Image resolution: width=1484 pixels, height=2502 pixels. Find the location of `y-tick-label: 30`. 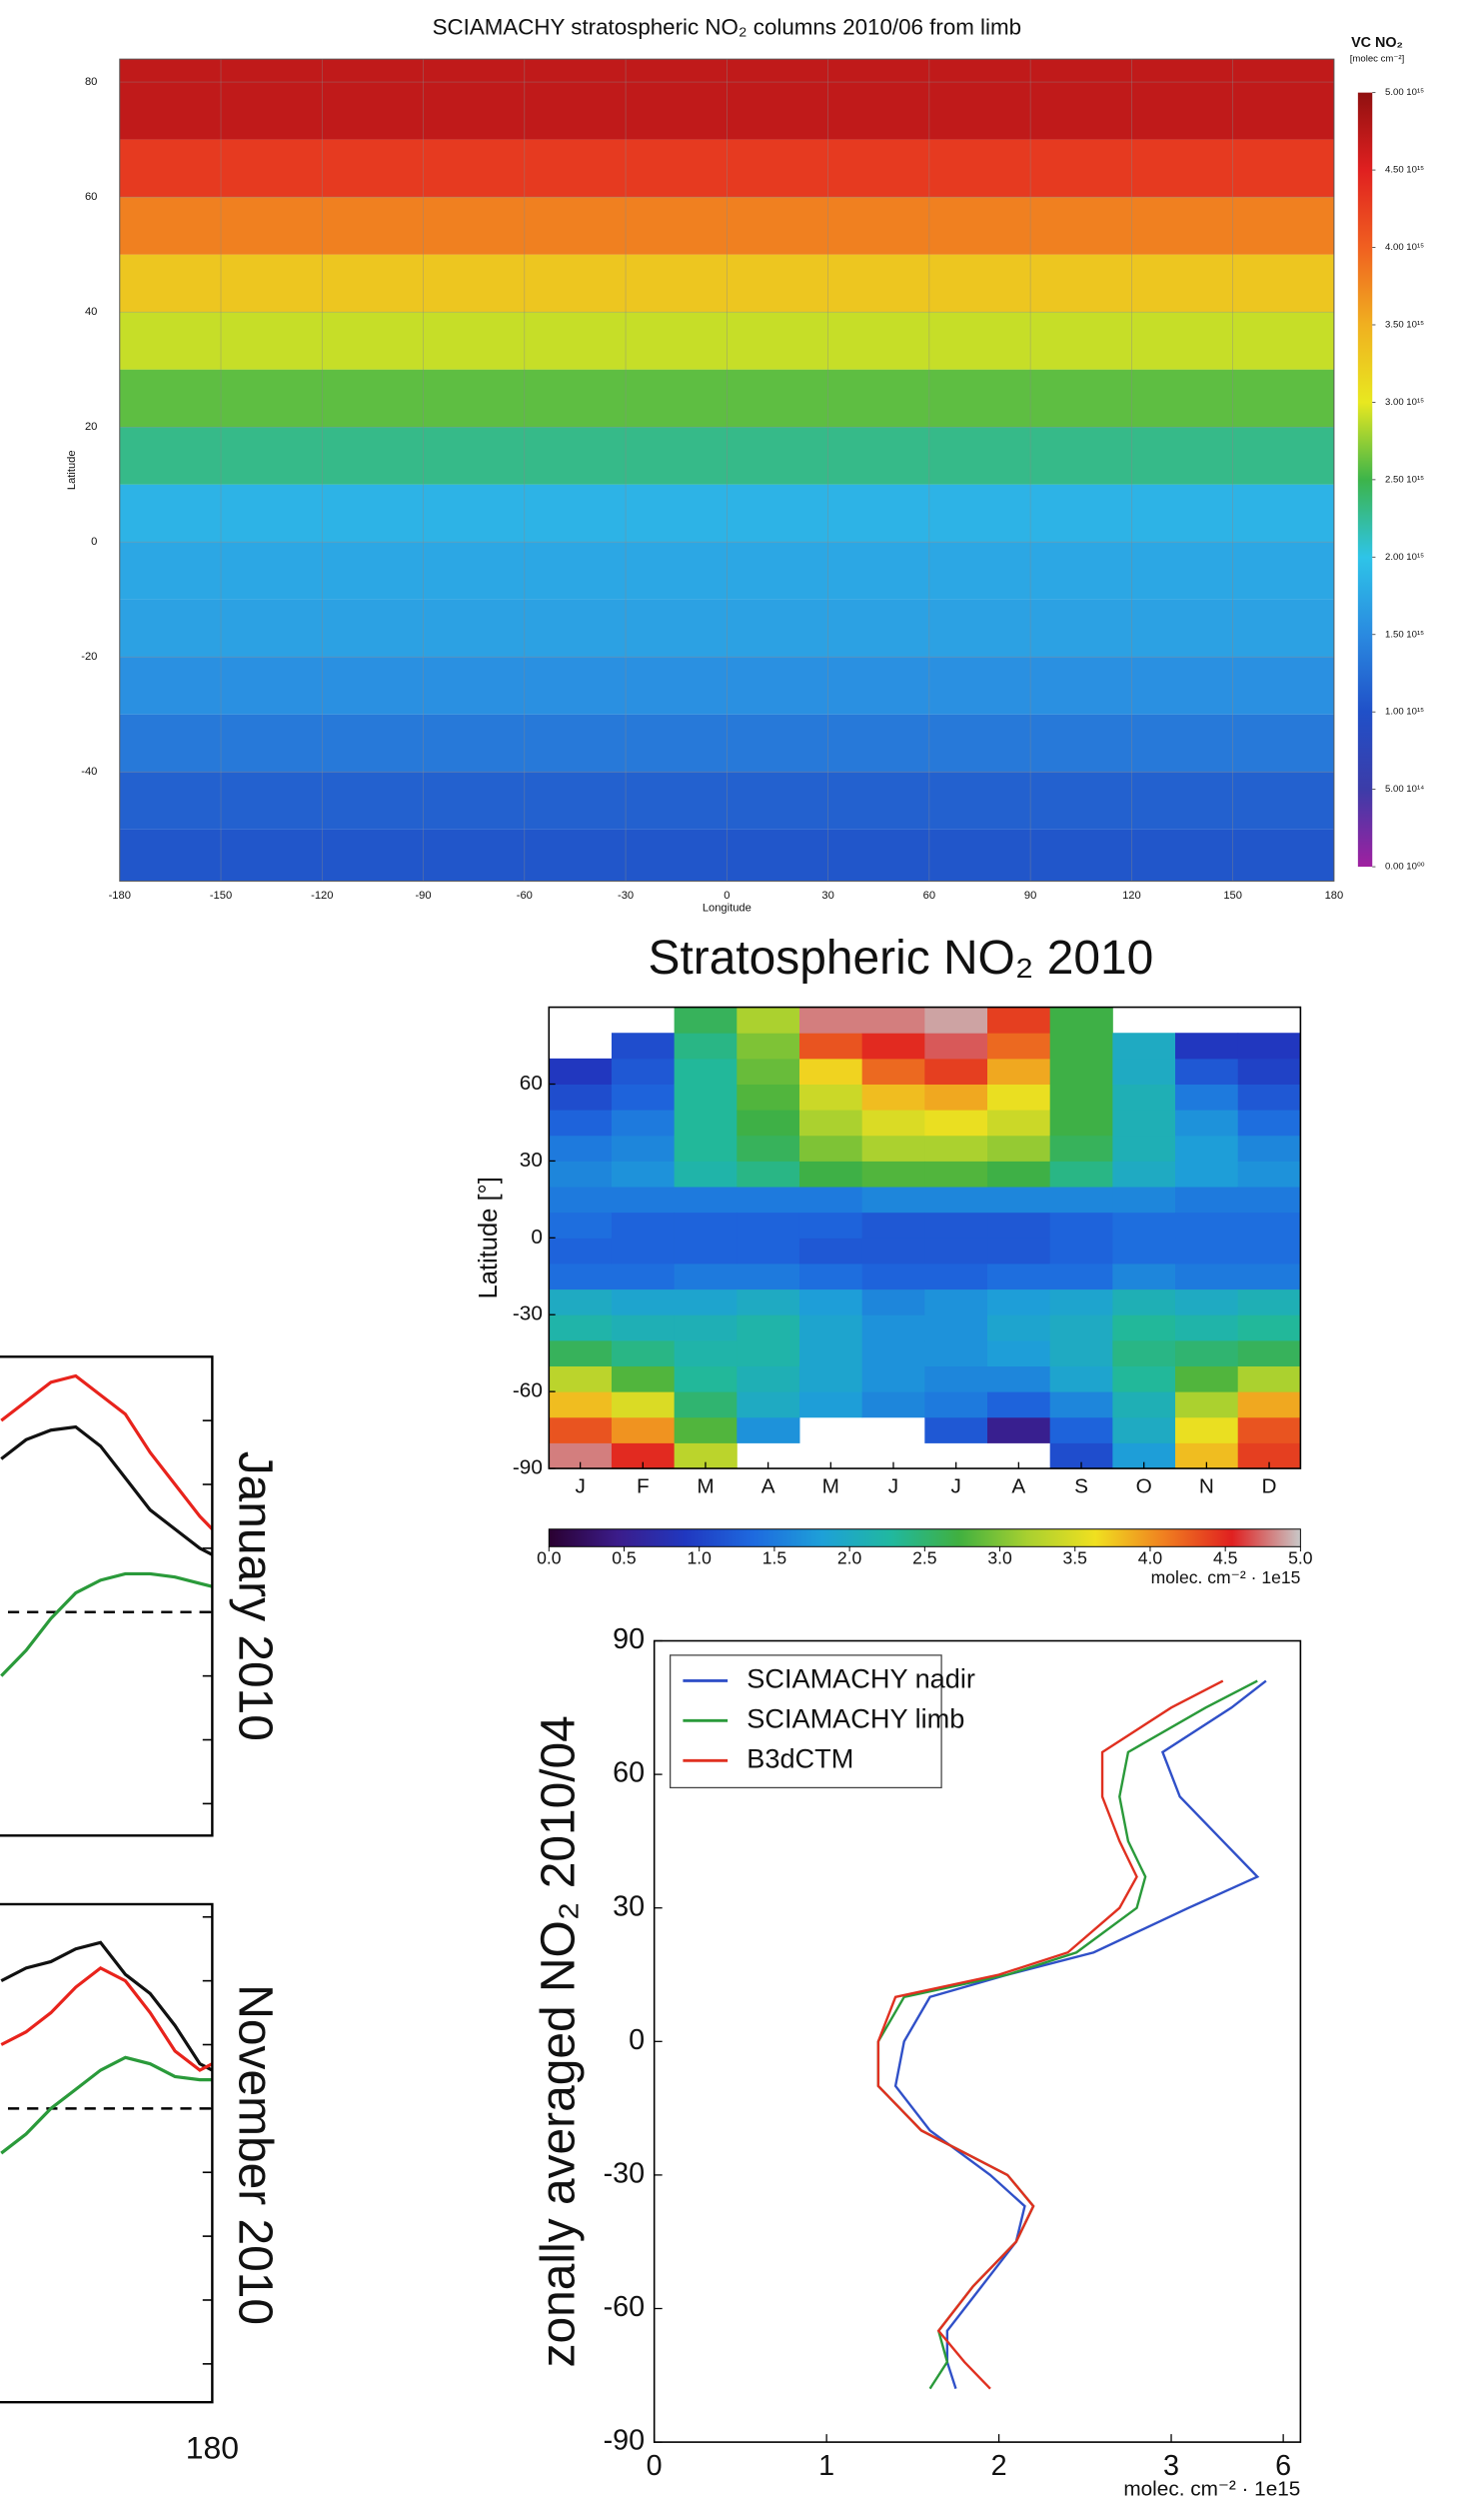

y-tick-label: 30 is located at coordinates (629, 1906).